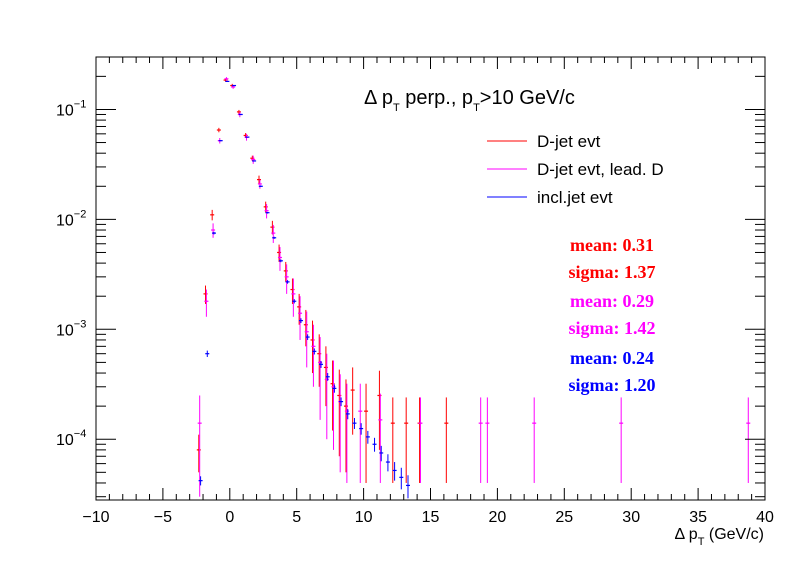 This screenshot has height=572, width=796. Describe the element at coordinates (71, 328) in the screenshot. I see `y-tick-label: 10⁻³` at that location.